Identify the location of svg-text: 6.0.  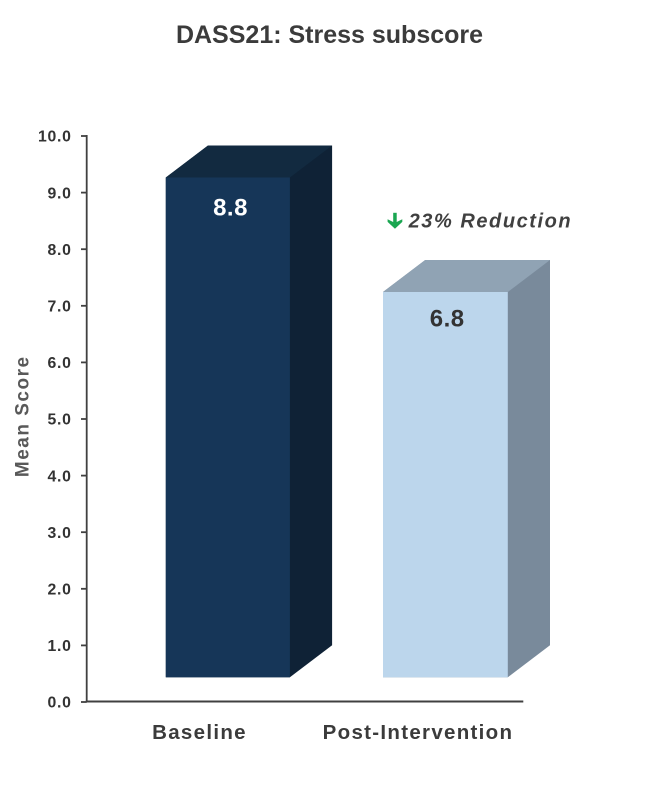
(59, 363).